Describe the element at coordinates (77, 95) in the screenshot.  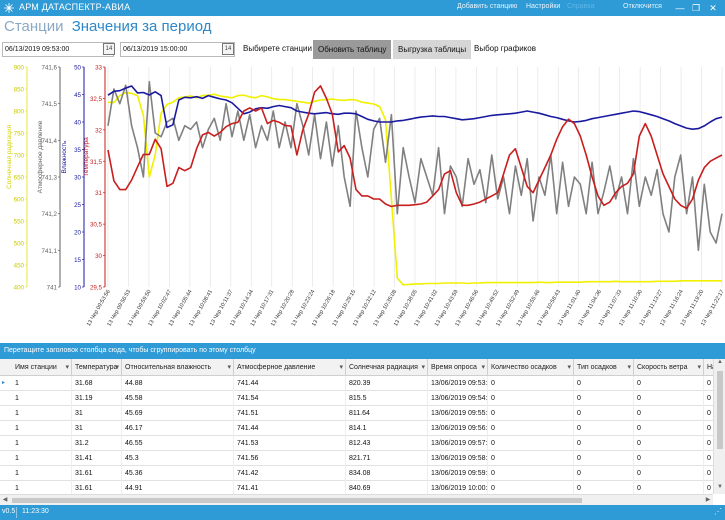
I see `axis-tick-label: 45` at that location.